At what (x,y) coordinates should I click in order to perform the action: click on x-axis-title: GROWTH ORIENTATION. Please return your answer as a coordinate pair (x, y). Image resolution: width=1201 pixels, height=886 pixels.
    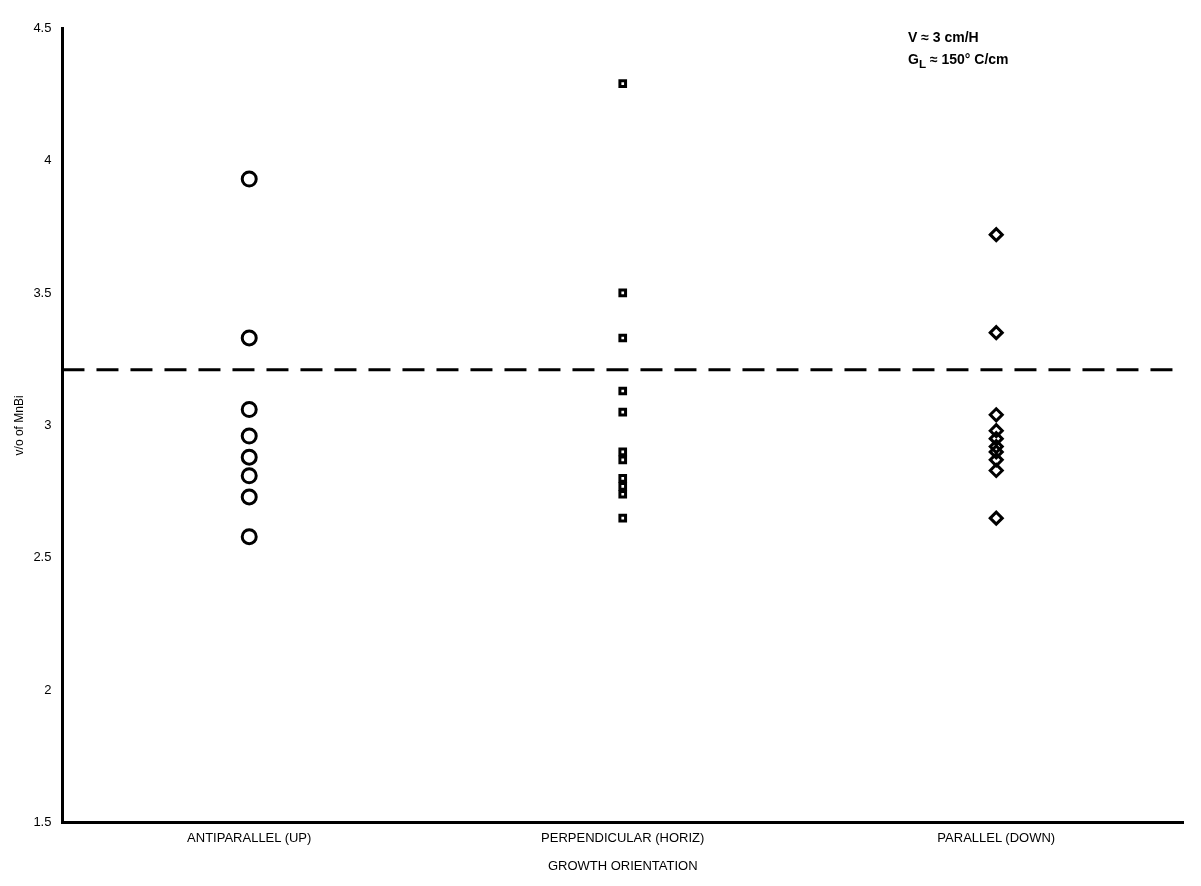
    Looking at the image, I should click on (622, 865).